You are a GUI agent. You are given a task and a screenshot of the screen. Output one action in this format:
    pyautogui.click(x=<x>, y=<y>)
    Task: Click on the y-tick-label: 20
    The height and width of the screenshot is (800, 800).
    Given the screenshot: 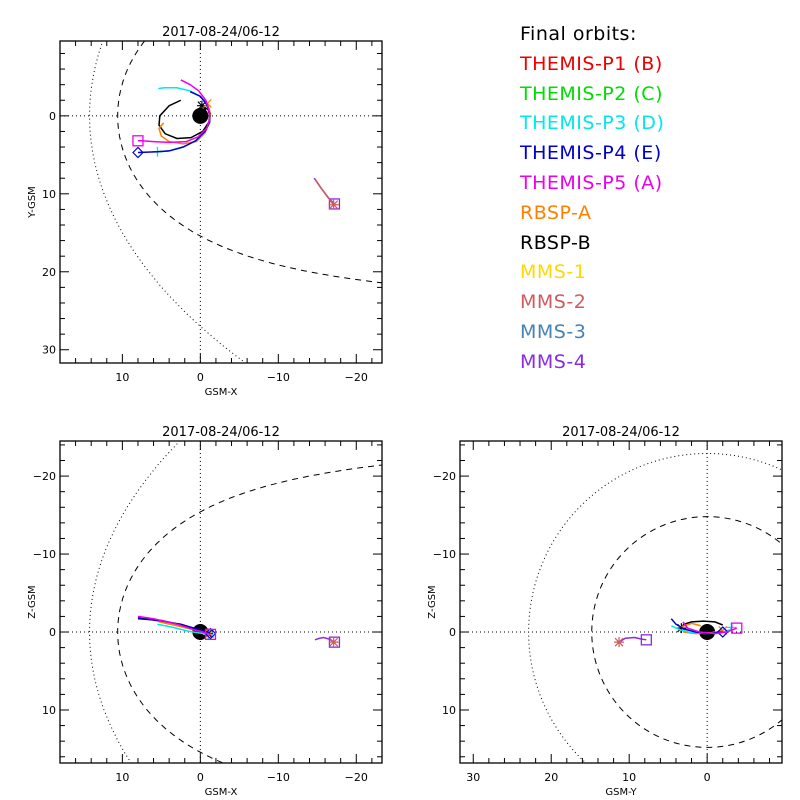 What is the action you would take?
    pyautogui.click(x=49, y=272)
    